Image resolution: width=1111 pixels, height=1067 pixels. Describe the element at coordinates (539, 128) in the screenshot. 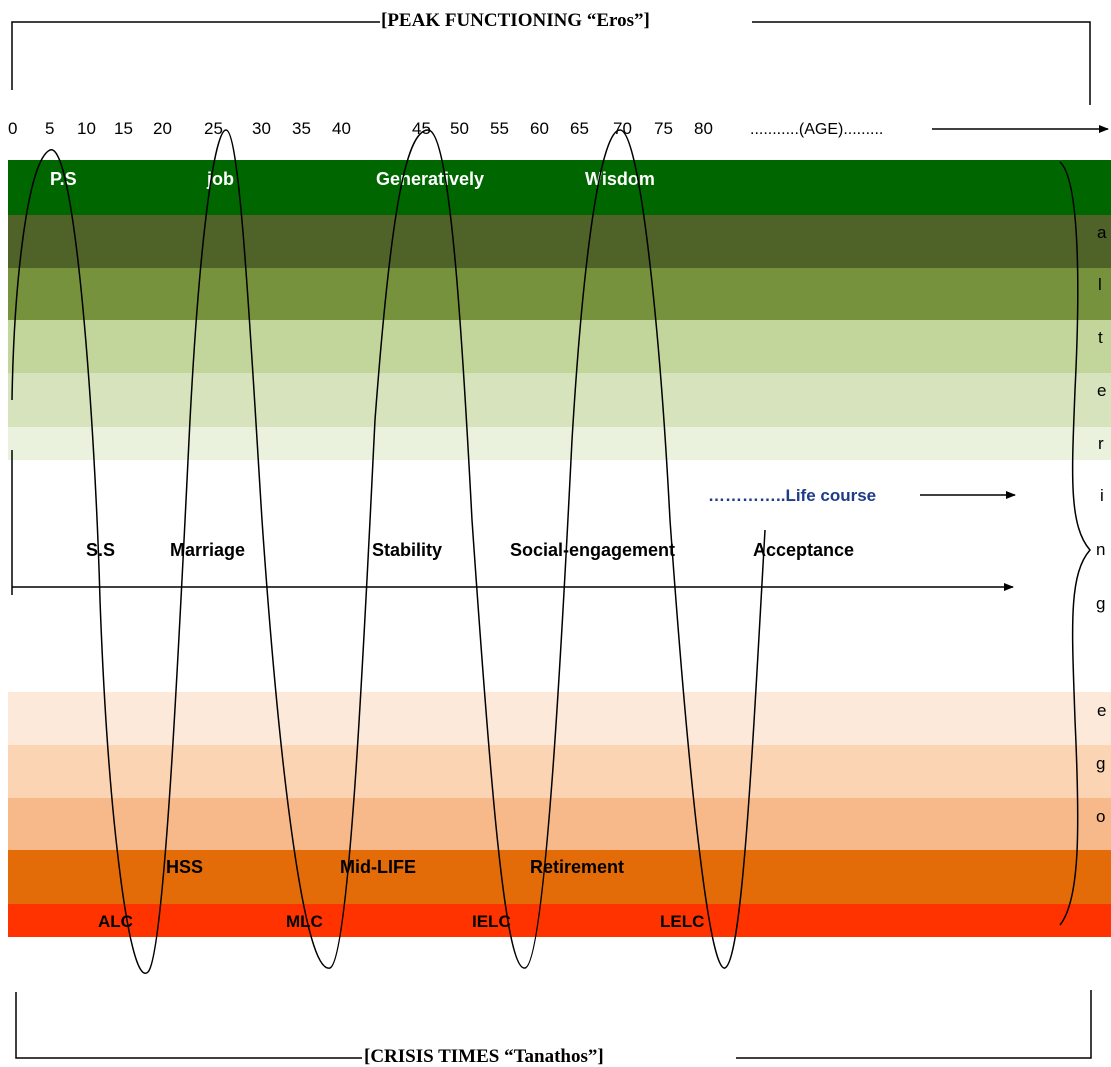

I see `age-tick-60: 60` at that location.